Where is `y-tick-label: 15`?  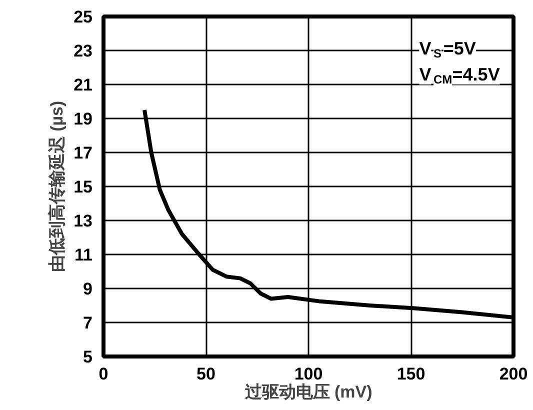 y-tick-label: 15 is located at coordinates (83, 187).